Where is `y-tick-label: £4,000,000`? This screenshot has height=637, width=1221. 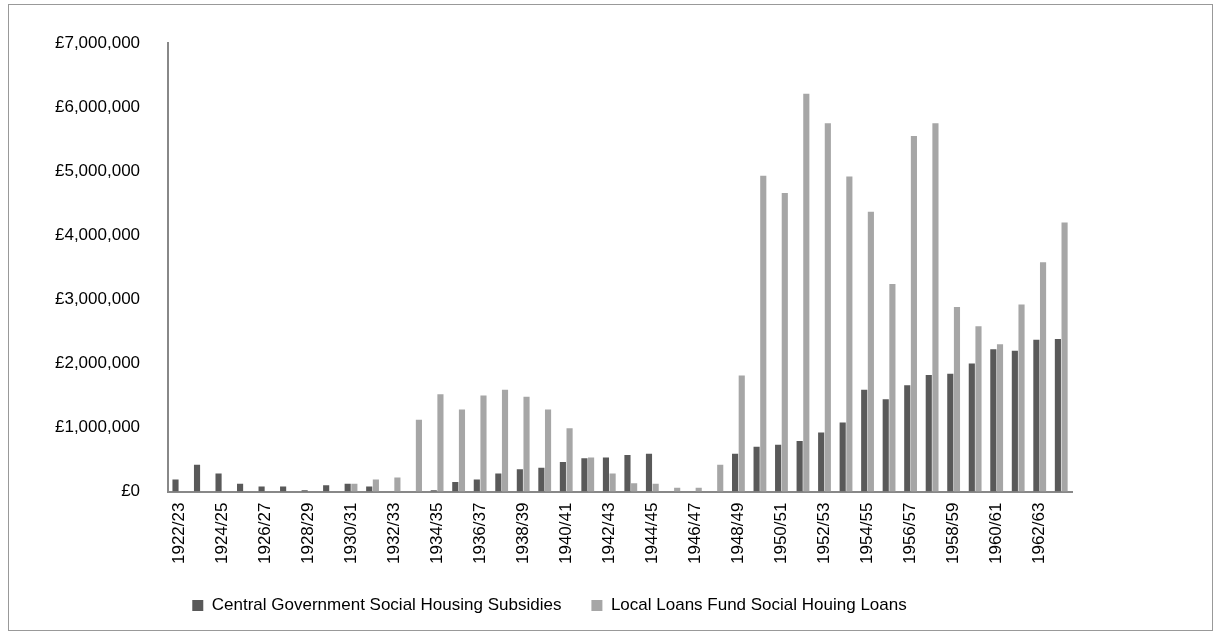
y-tick-label: £4,000,000 is located at coordinates (97, 235).